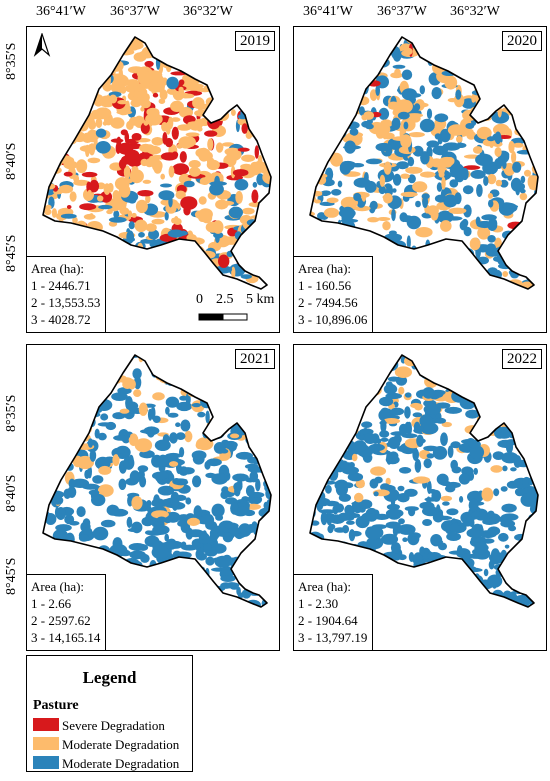 Image resolution: width=550 pixels, height=781 pixels. What do you see at coordinates (11, 61) in the screenshot?
I see `lat-label-upper-1: 8°35′S` at bounding box center [11, 61].